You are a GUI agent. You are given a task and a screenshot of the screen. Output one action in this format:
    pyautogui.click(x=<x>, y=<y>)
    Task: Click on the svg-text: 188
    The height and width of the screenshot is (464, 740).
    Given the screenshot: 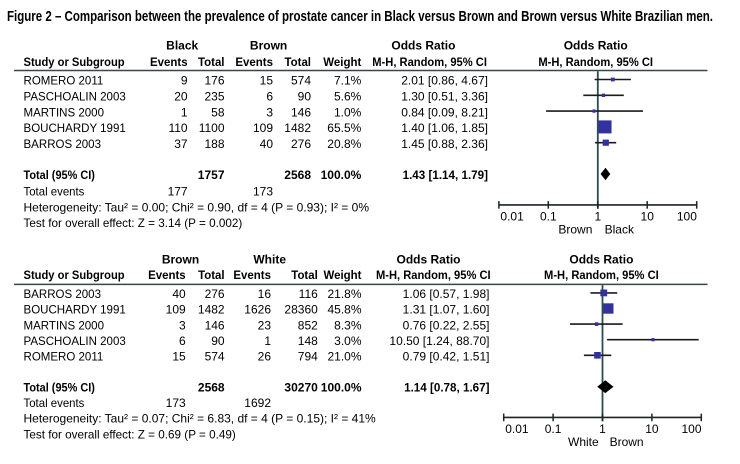 What is the action you would take?
    pyautogui.click(x=214, y=144)
    